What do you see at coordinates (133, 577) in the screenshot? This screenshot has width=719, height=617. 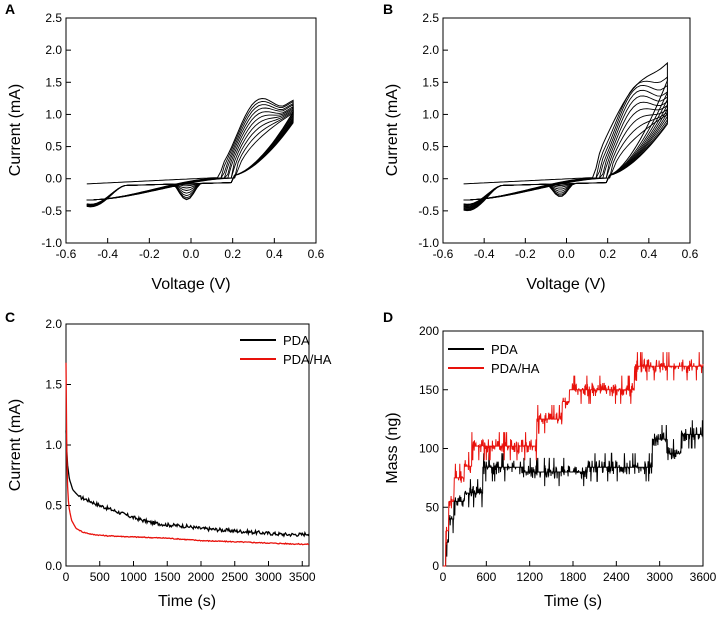 I see `x-tick-label: 1000` at bounding box center [133, 577].